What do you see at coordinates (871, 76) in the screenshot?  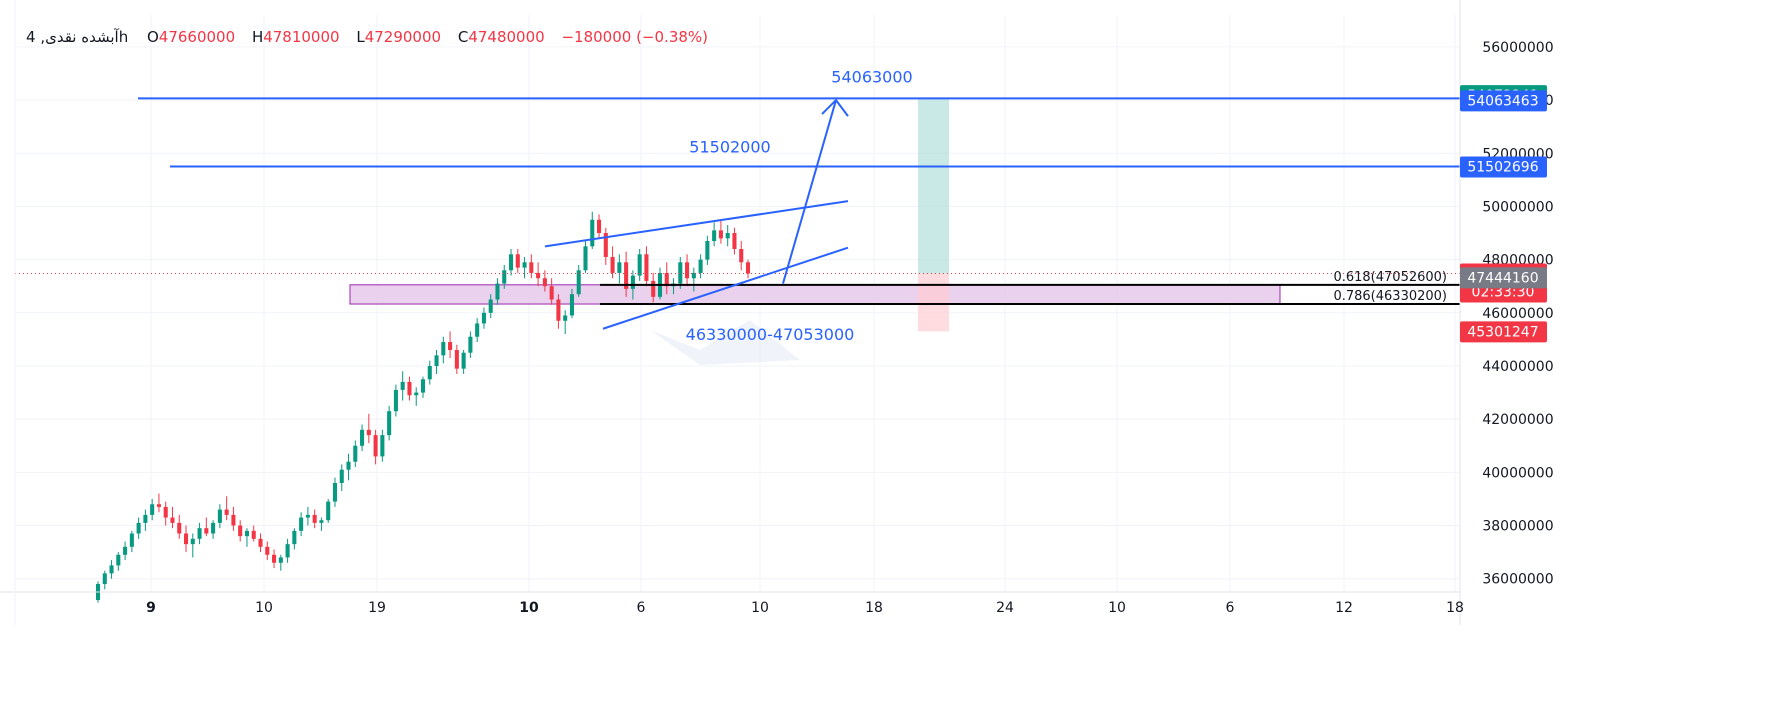 I see `resistance-label-1: 54063000` at bounding box center [871, 76].